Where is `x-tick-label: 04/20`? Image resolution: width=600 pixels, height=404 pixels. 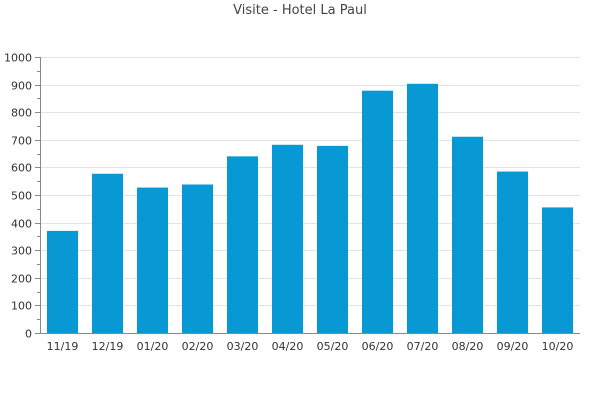
x-tick-label: 04/20 is located at coordinates (288, 346).